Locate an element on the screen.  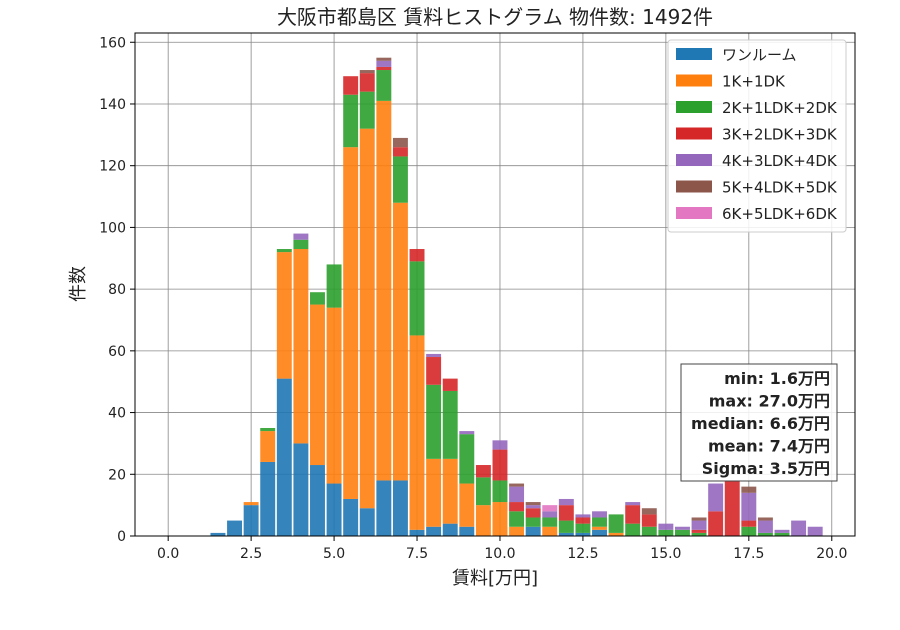
x-tick-label: 17.5 is located at coordinates (748, 554).